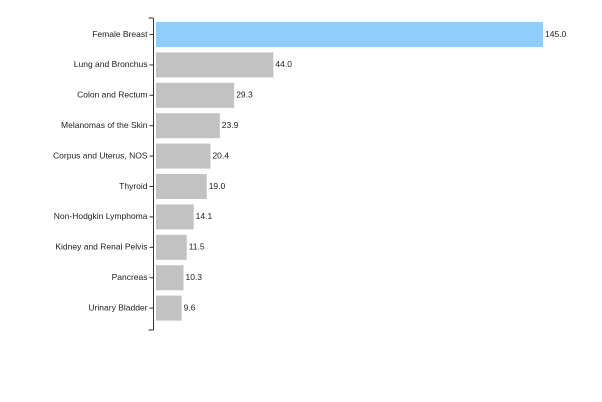  Describe the element at coordinates (130, 277) in the screenshot. I see `category-label: Pancreas` at that location.